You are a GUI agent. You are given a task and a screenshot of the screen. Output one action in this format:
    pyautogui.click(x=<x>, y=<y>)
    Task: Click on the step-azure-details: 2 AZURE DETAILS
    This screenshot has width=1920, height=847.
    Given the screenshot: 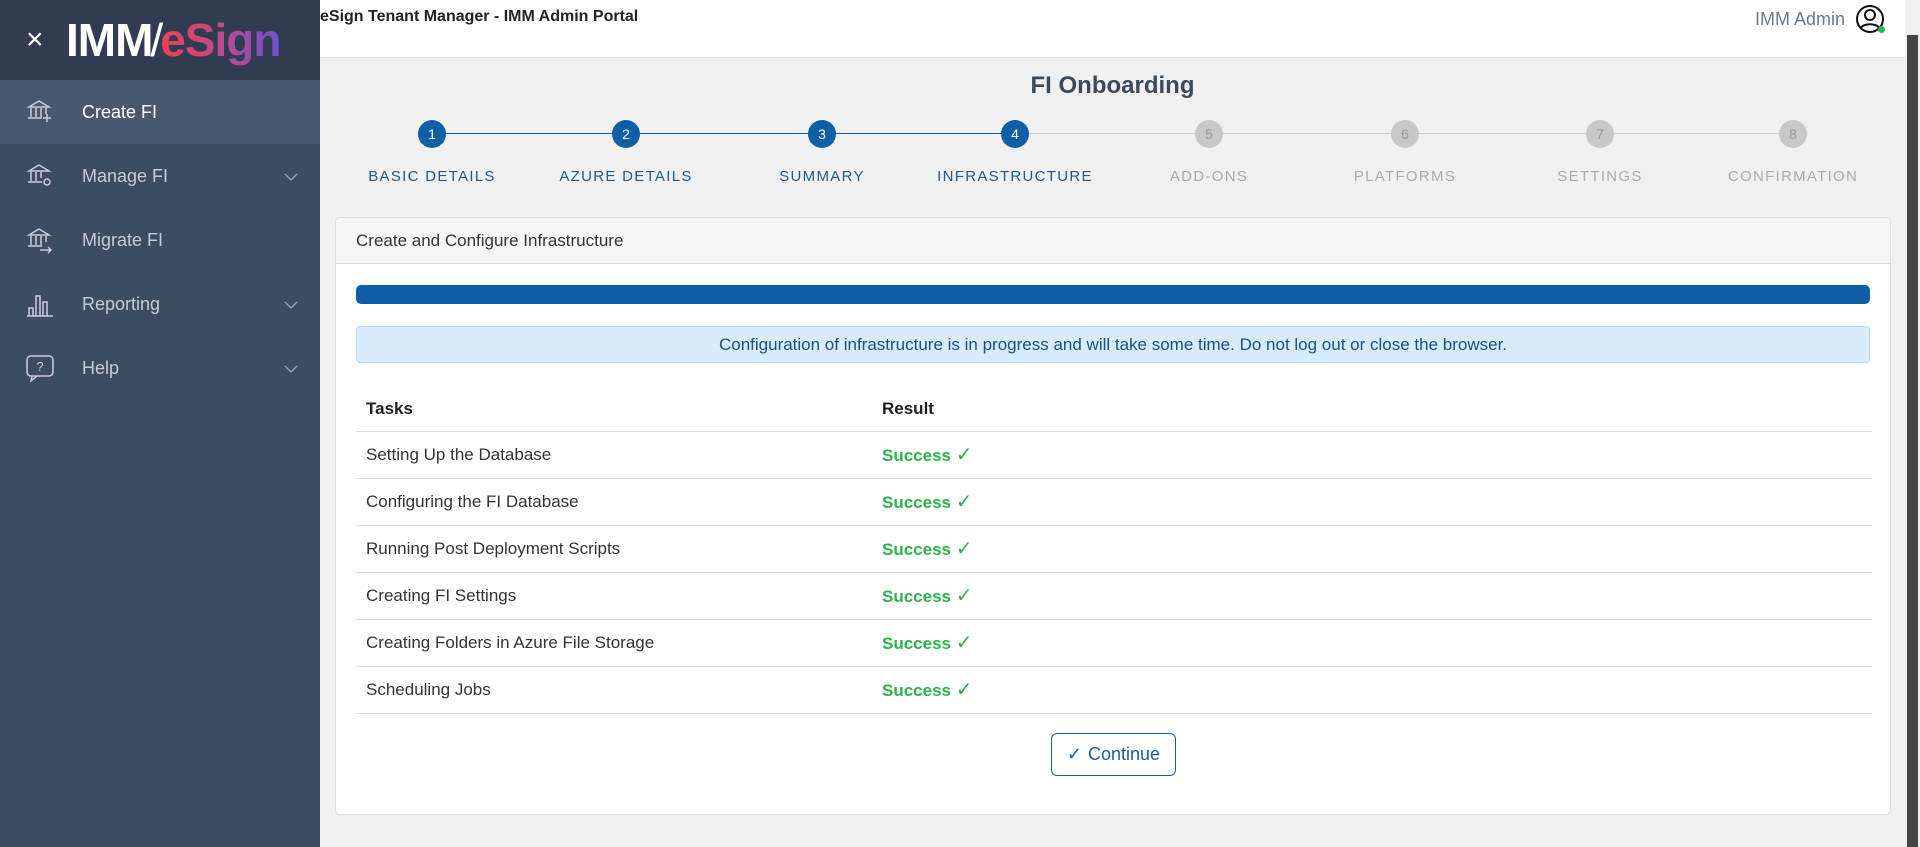 What is the action you would take?
    pyautogui.click(x=626, y=152)
    